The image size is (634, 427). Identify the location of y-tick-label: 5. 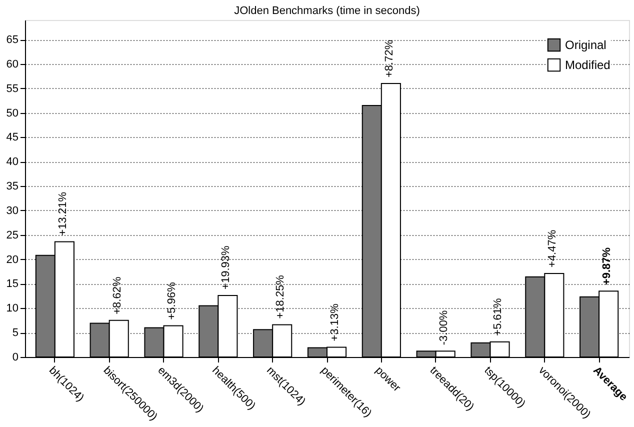
(15, 333).